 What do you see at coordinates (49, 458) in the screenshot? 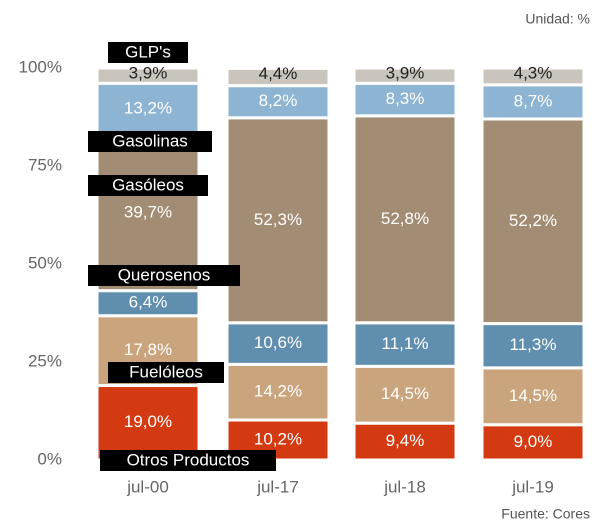
I see `y-tick-label: 0%` at bounding box center [49, 458].